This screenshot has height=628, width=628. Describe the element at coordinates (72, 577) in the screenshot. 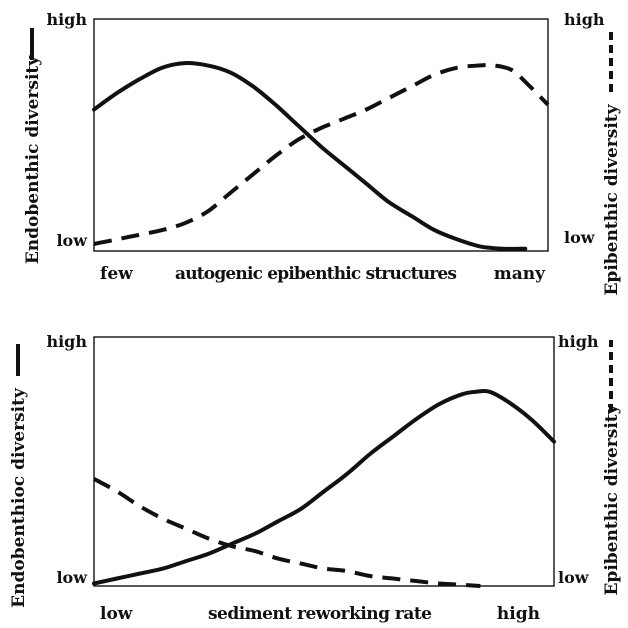

I see `bottom-left-low-label: low` at that location.